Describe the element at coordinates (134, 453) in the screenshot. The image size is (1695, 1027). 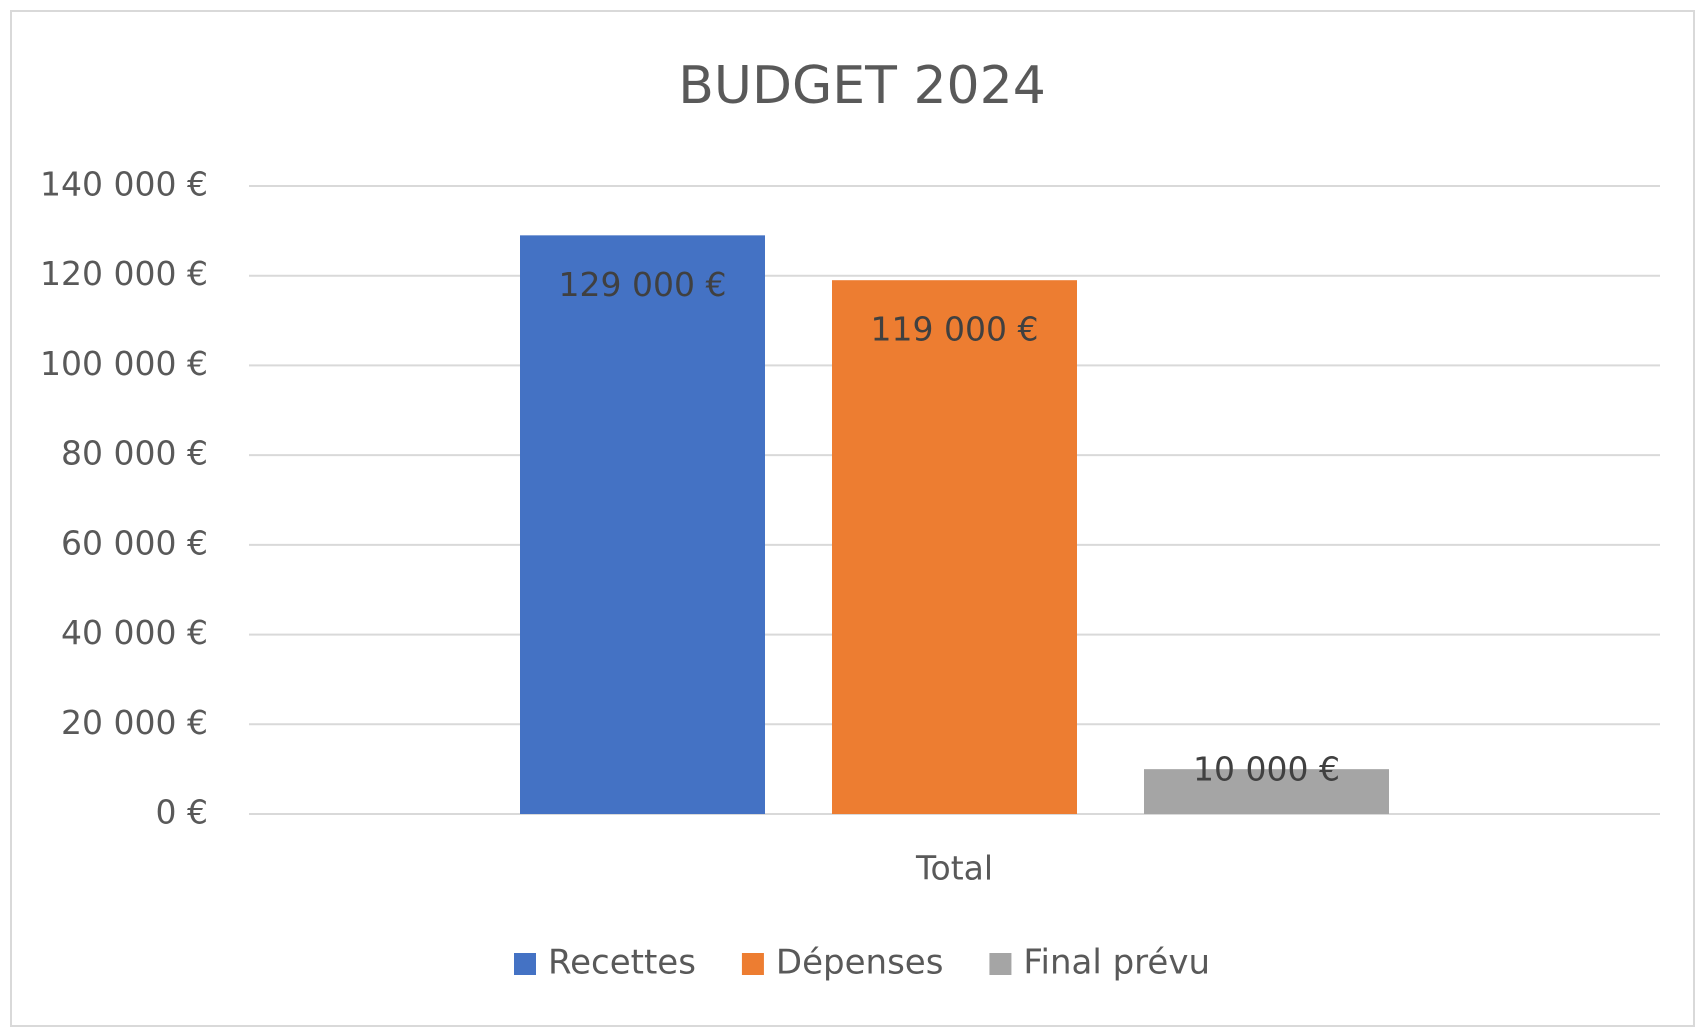
I see `y-tick-label: 80 000 €` at that location.